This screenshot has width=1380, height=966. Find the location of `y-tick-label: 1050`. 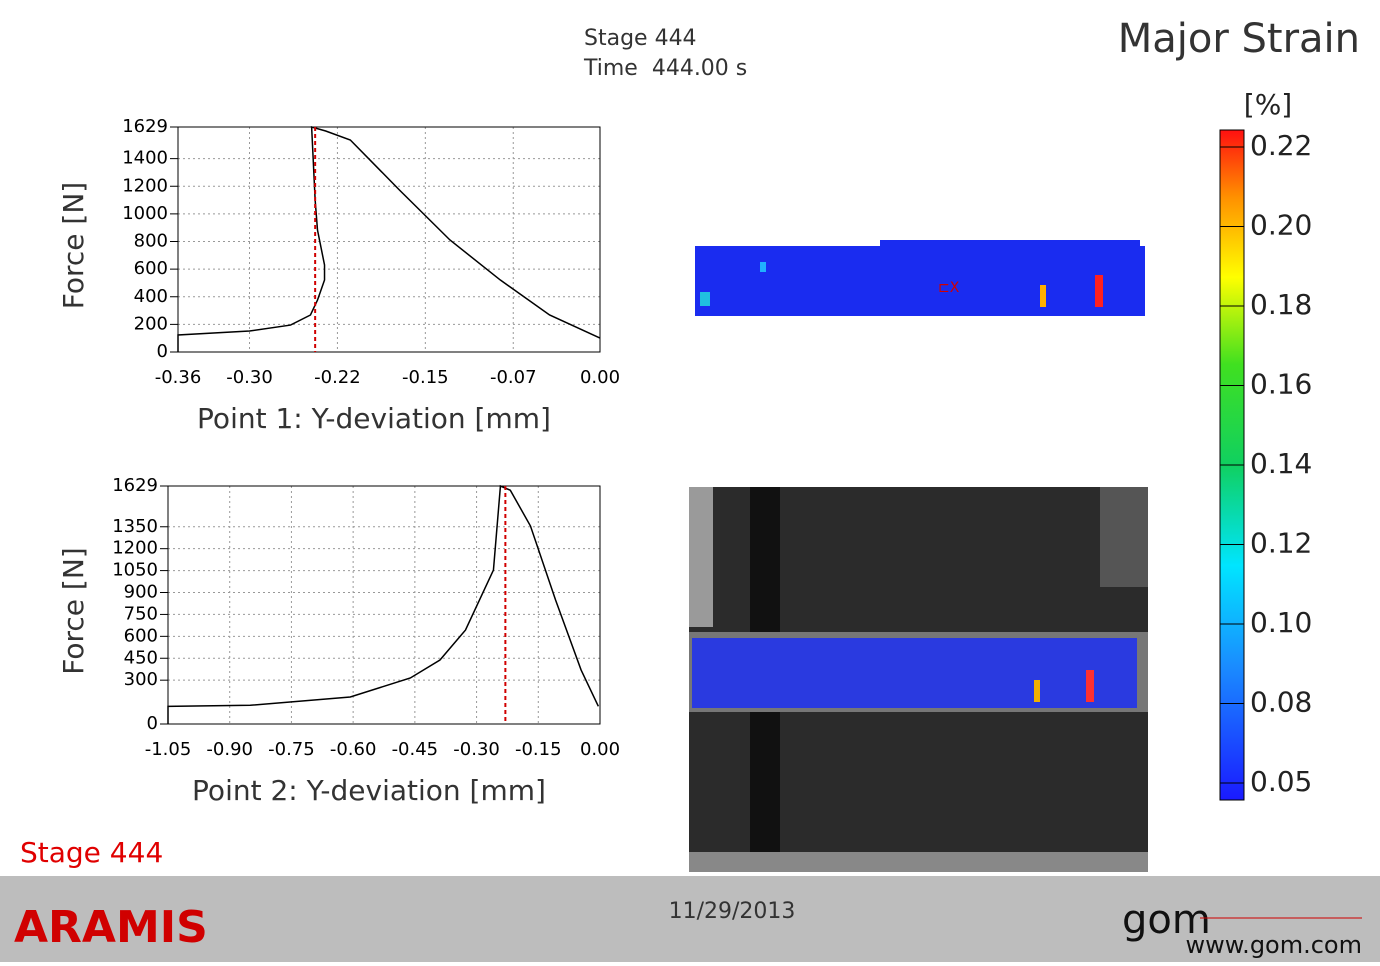

y-tick-label: 1050 is located at coordinates (135, 570).